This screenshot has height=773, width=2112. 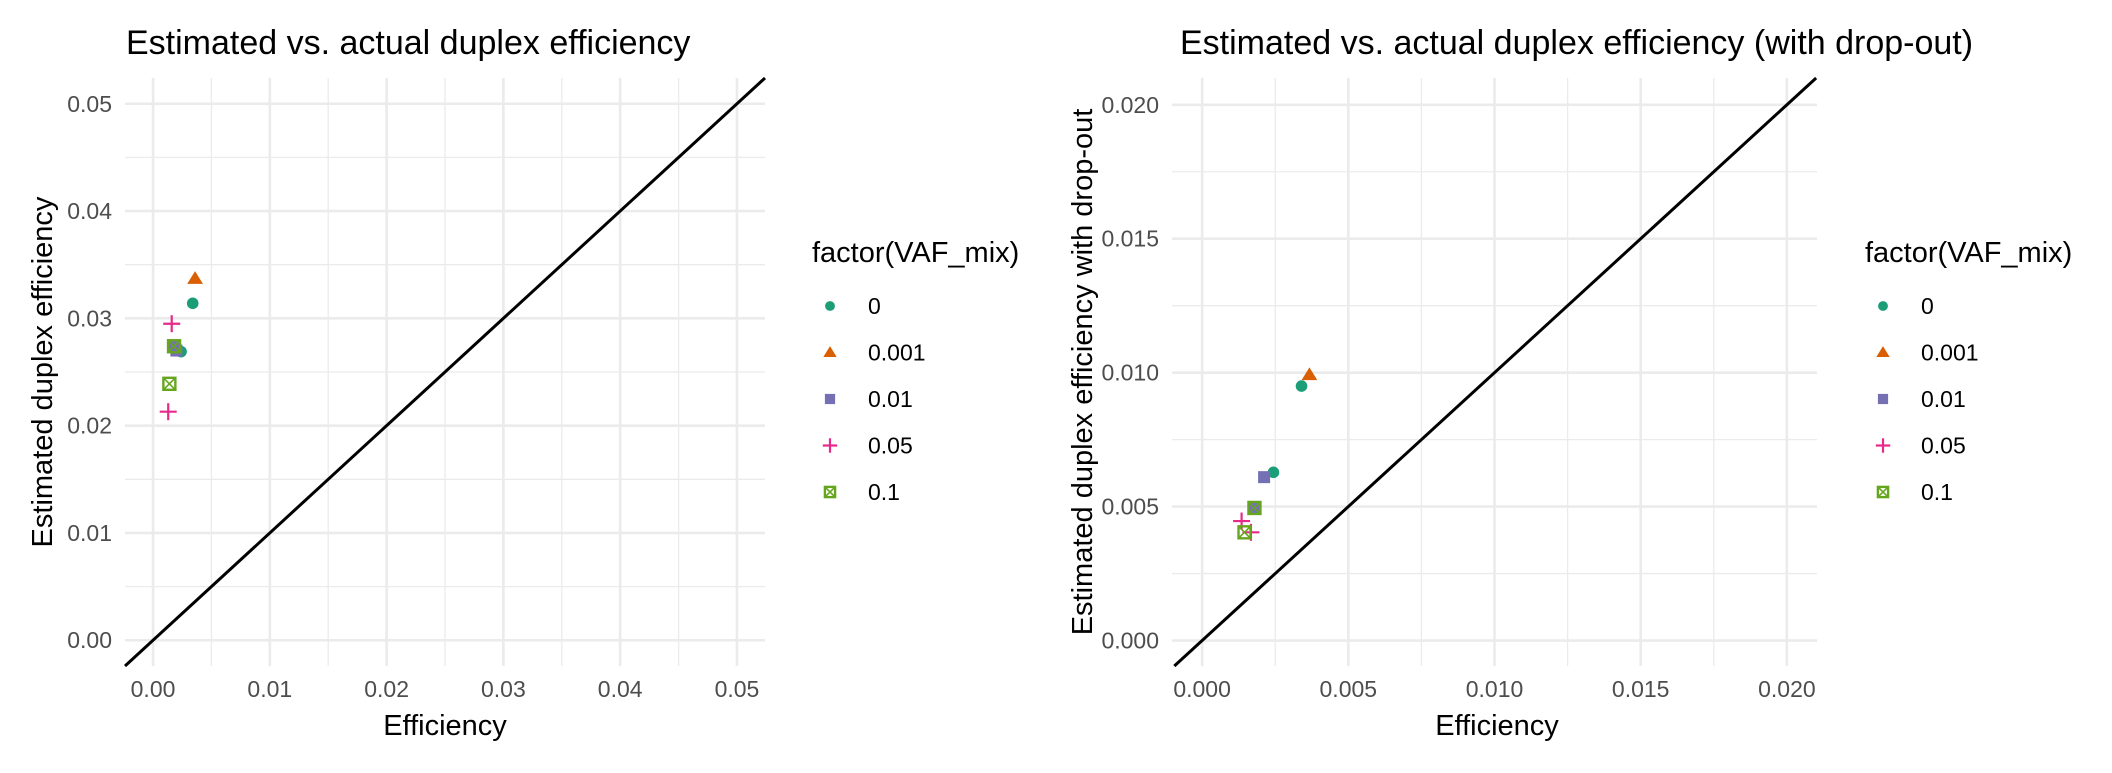 I want to click on x-tick-label: 0.05, so click(x=737, y=689).